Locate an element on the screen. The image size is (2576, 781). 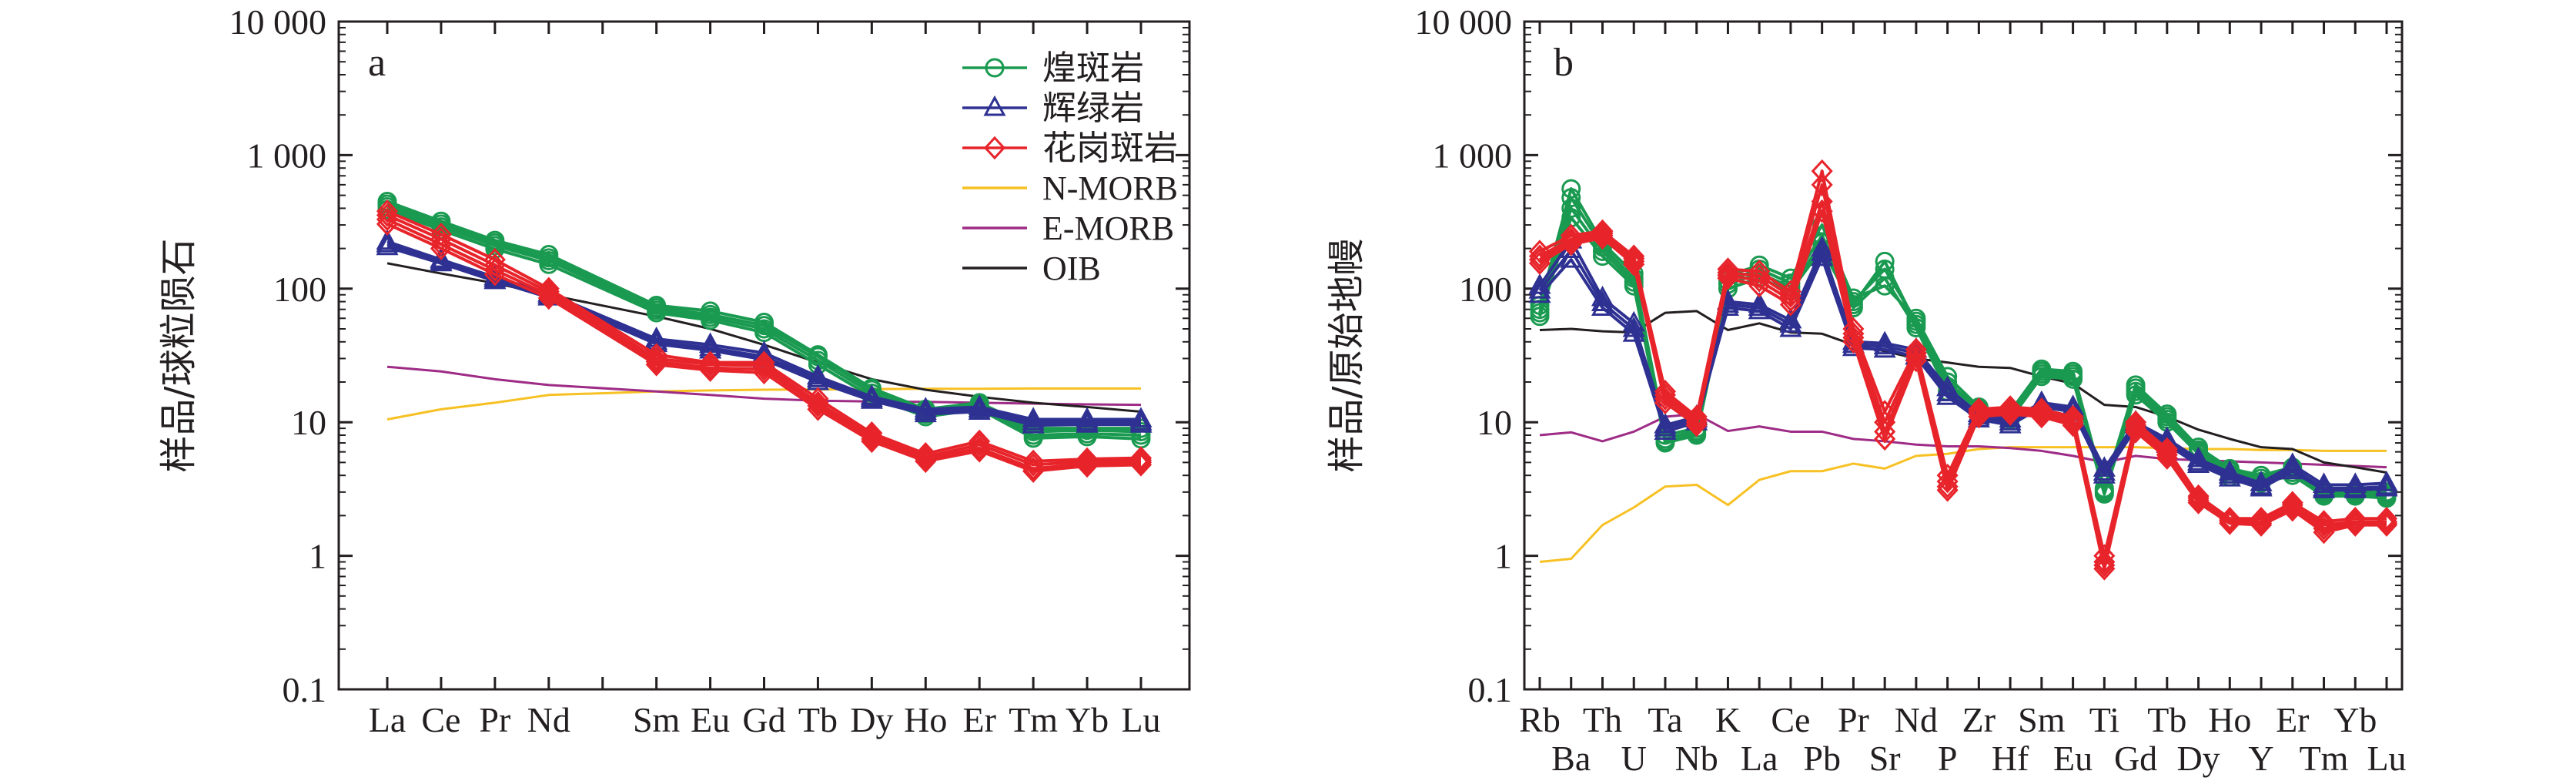
x-tick-label-lower: La is located at coordinates (1759, 759).